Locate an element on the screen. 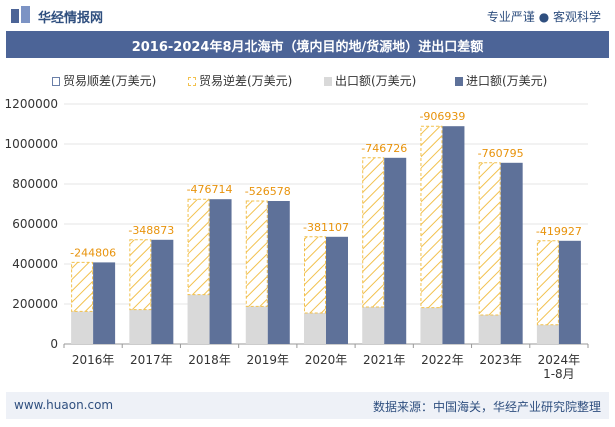 The image size is (615, 427). legend-item-deficit: 贸易逆差(万美元) is located at coordinates (240, 80).